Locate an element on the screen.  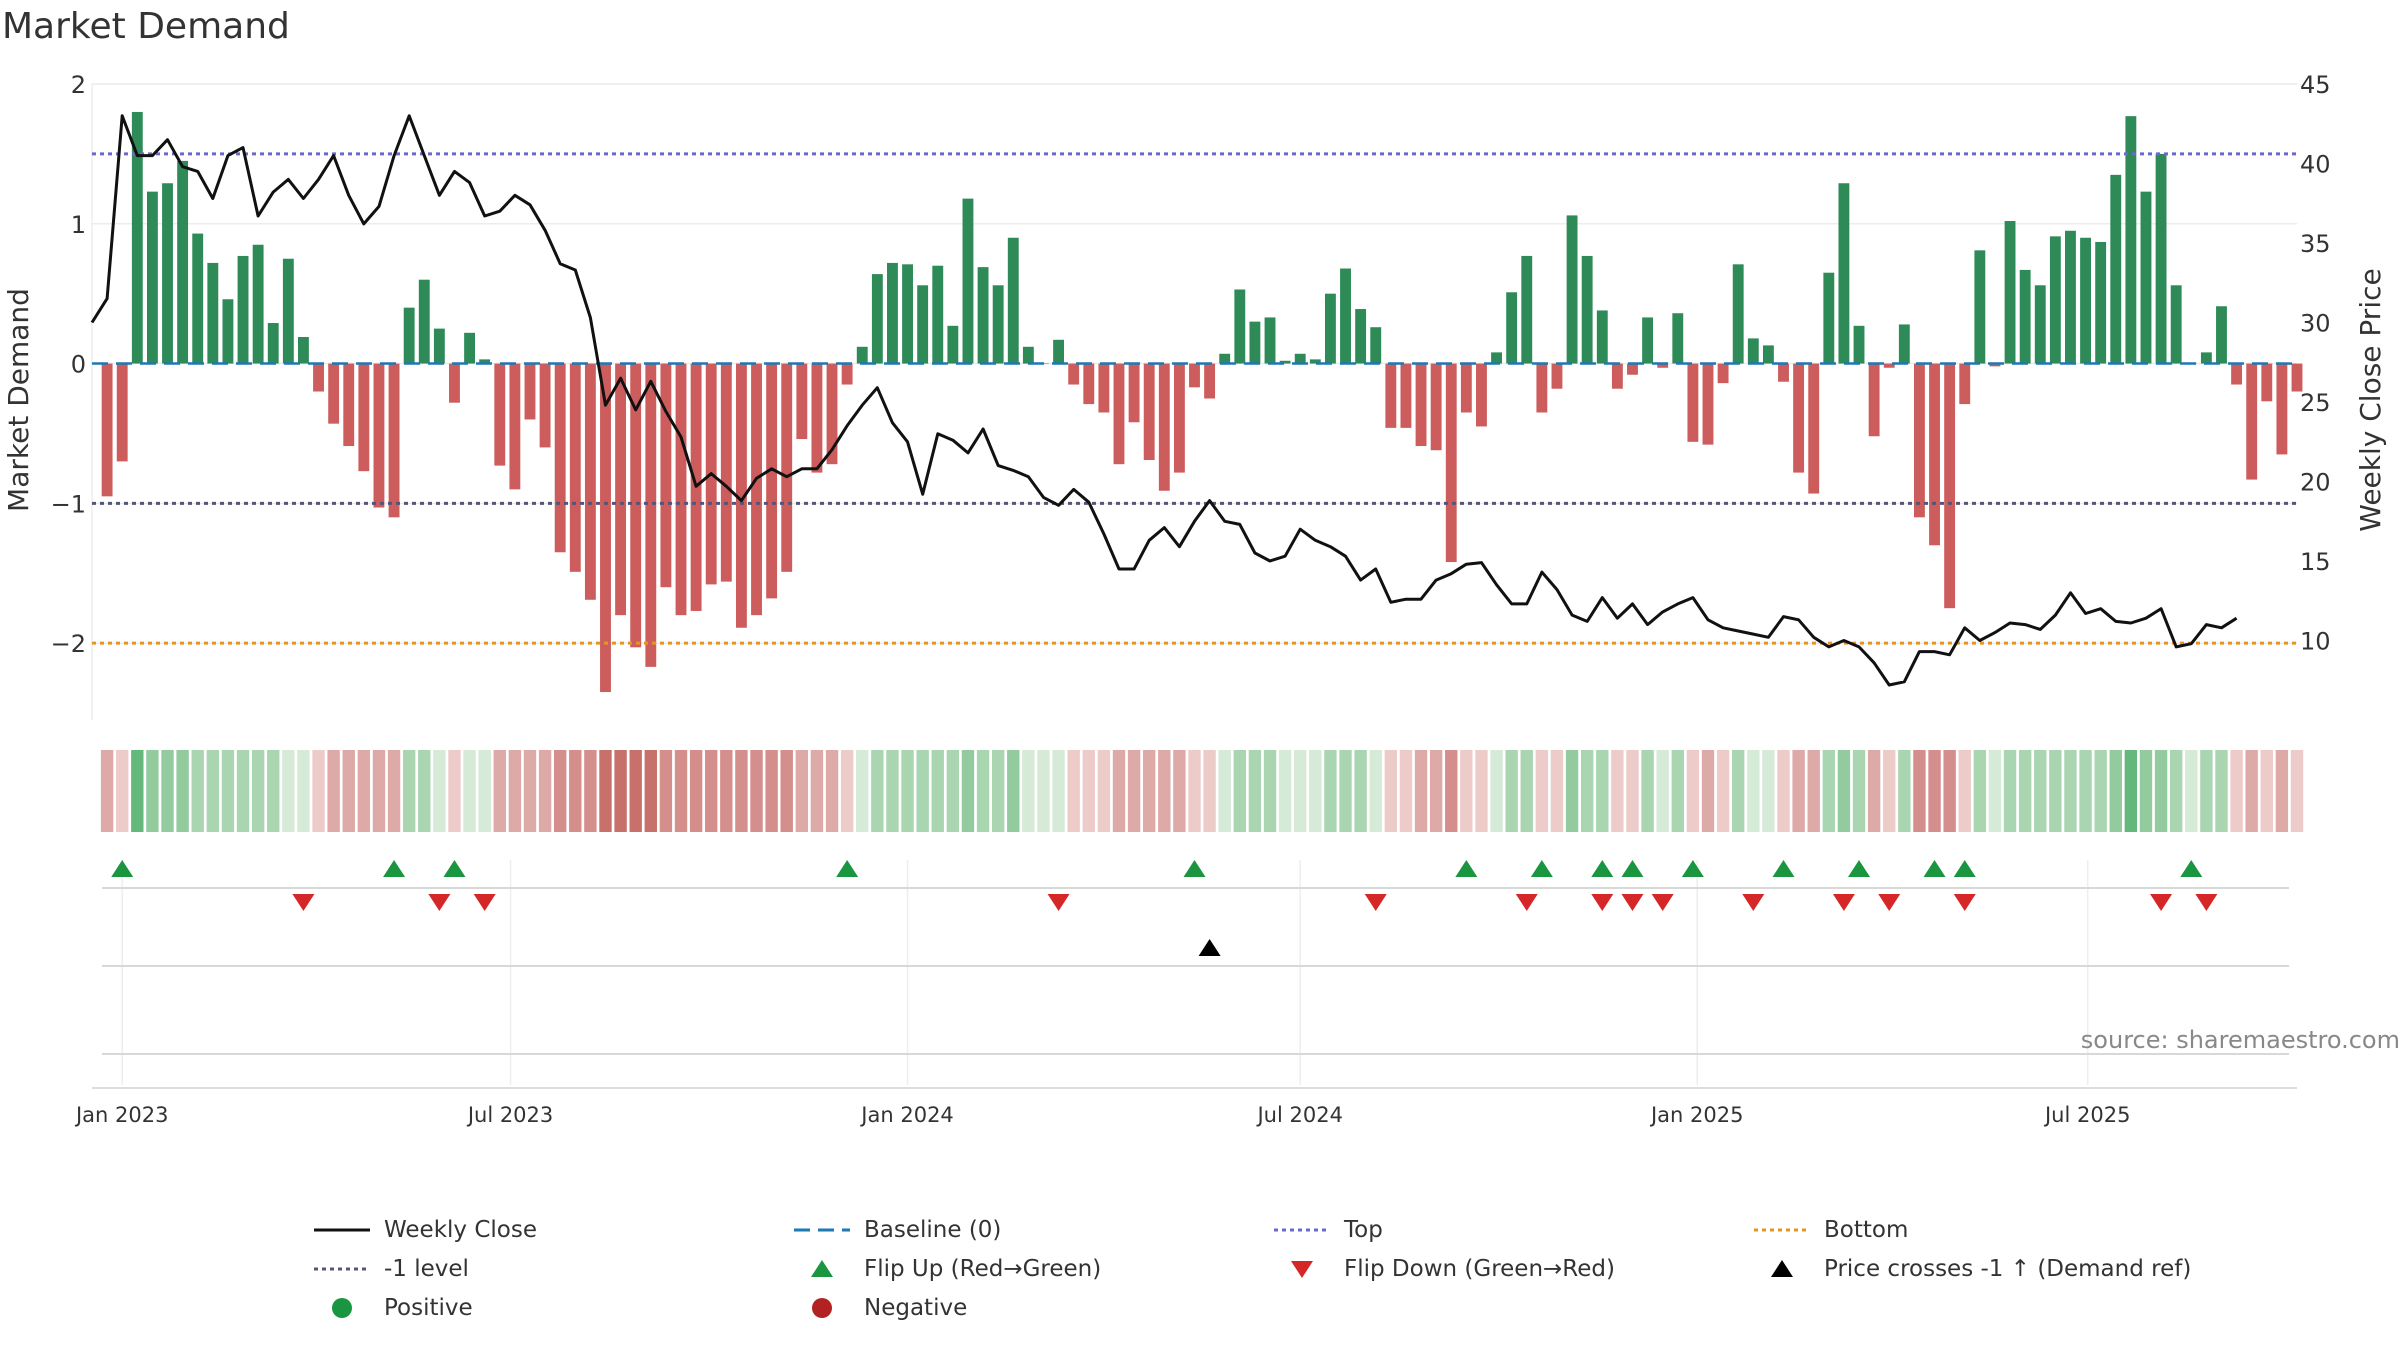
y-tick-label-right: 10 is located at coordinates (2315, 642).